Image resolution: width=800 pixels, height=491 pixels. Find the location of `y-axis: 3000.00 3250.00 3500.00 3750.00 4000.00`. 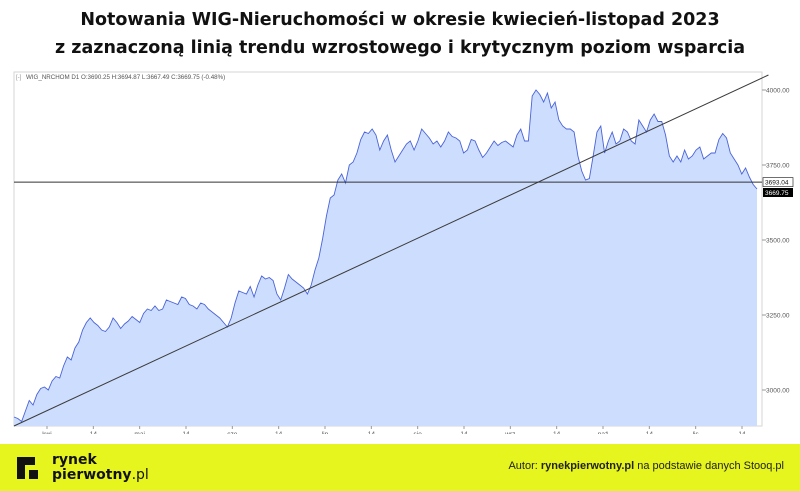

y-axis: 3000.00 3250.00 3500.00 3750.00 4000.00 is located at coordinates (776, 241).